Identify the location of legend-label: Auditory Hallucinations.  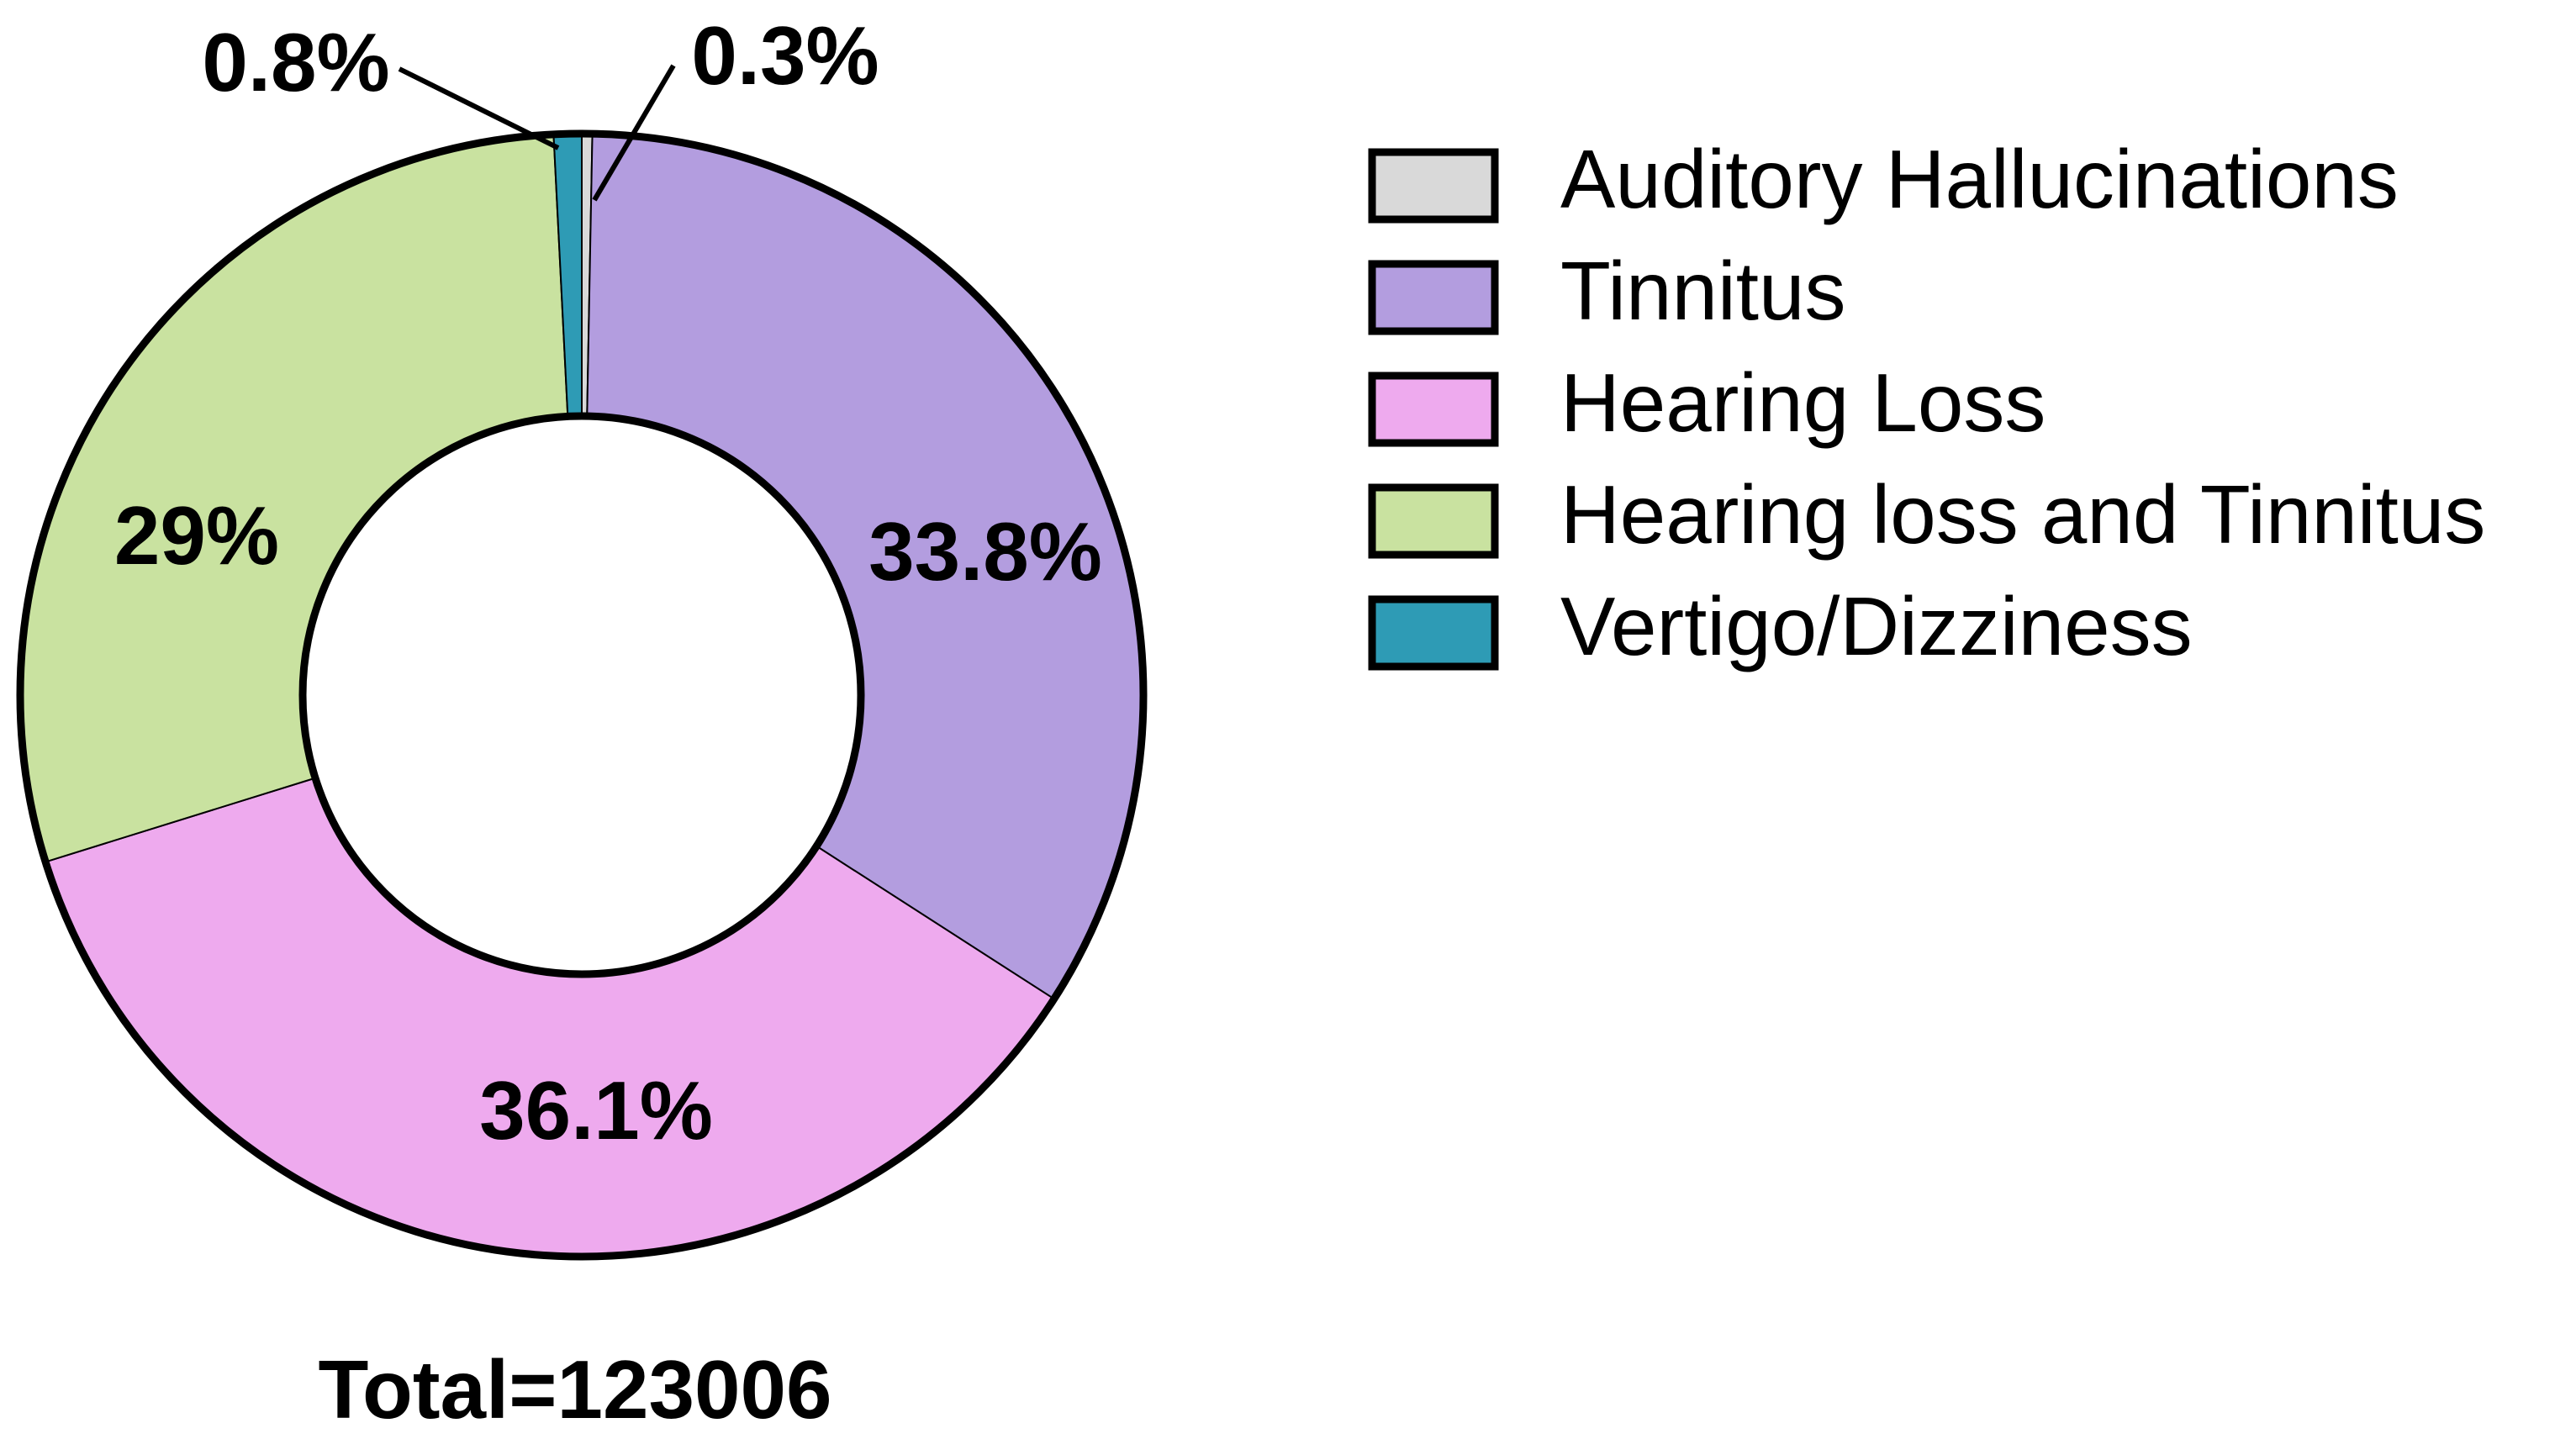
(1979, 179).